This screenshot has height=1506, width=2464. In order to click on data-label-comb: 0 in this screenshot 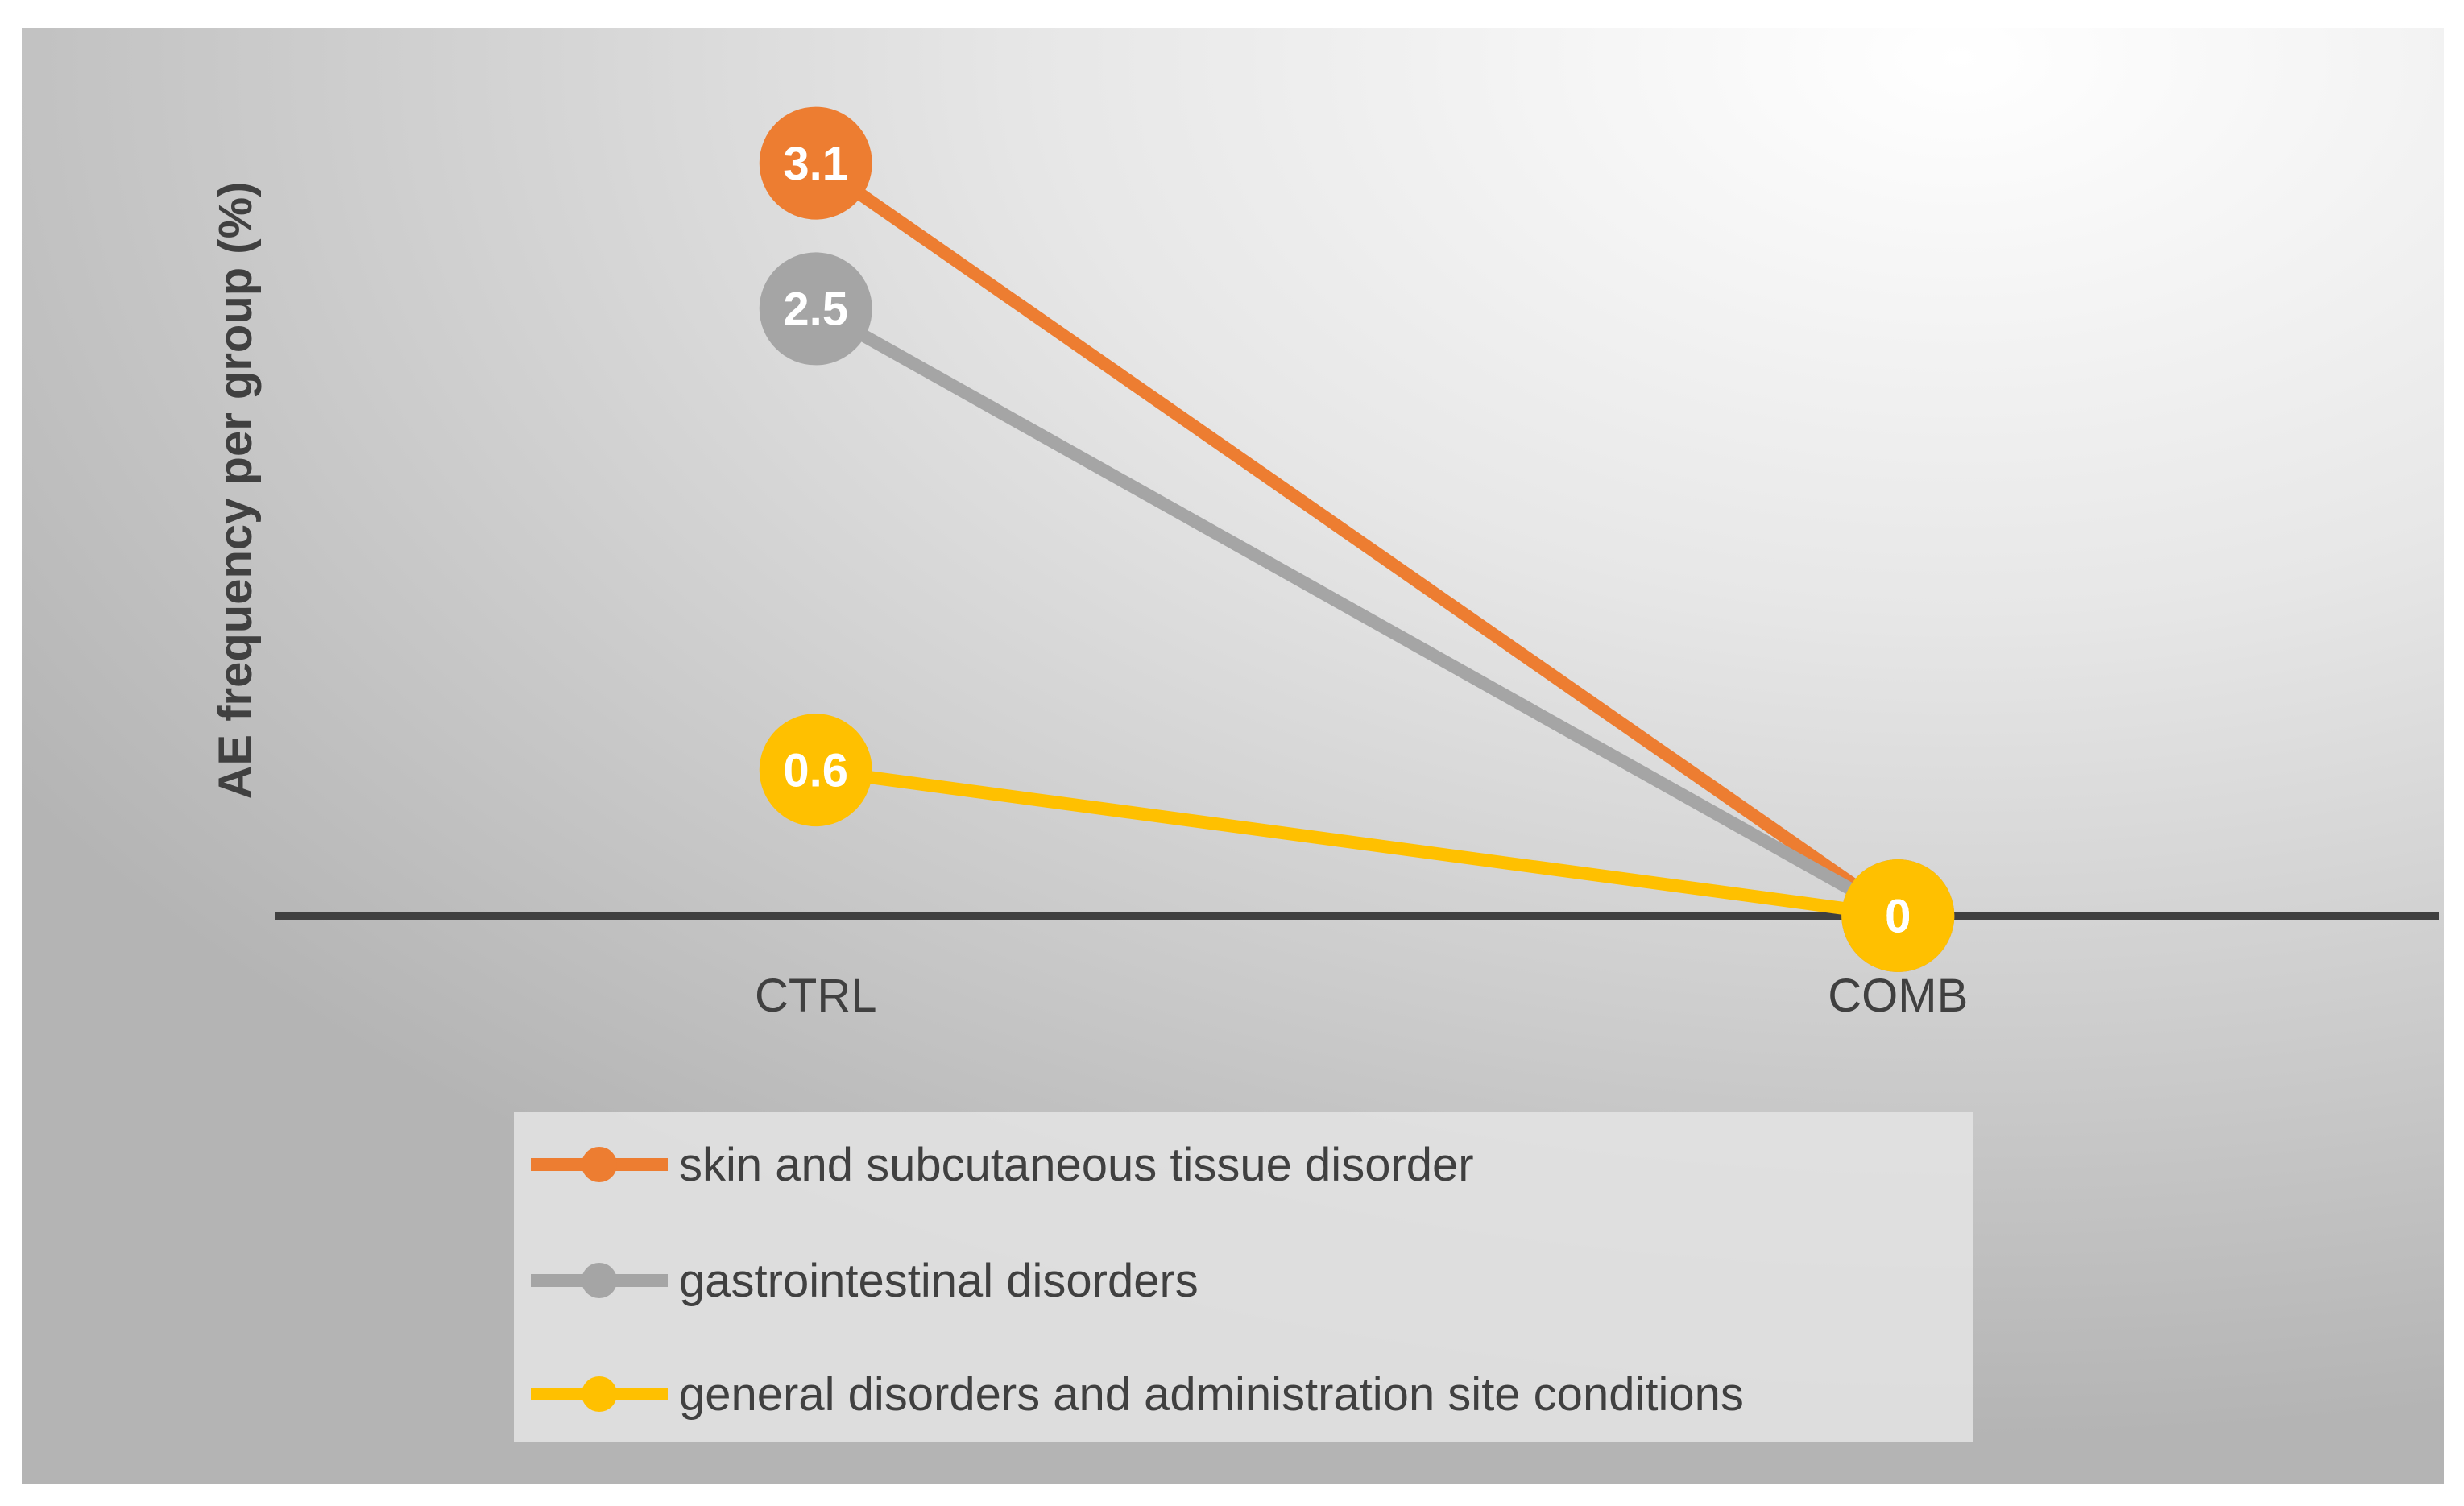, I will do `click(1898, 916)`.